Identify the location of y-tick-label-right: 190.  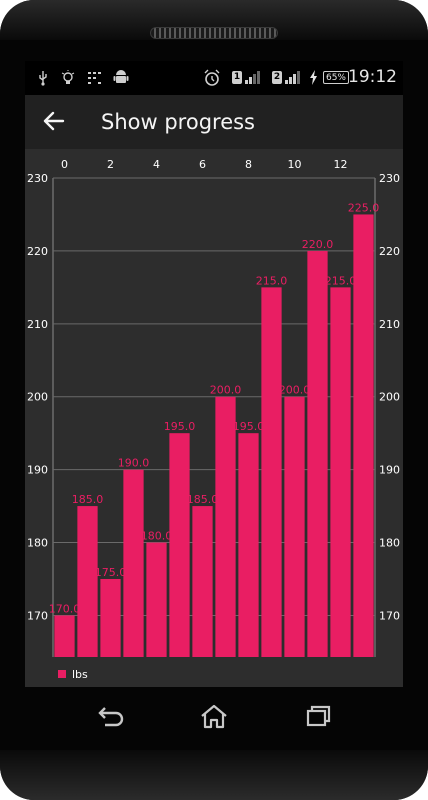
(389, 470).